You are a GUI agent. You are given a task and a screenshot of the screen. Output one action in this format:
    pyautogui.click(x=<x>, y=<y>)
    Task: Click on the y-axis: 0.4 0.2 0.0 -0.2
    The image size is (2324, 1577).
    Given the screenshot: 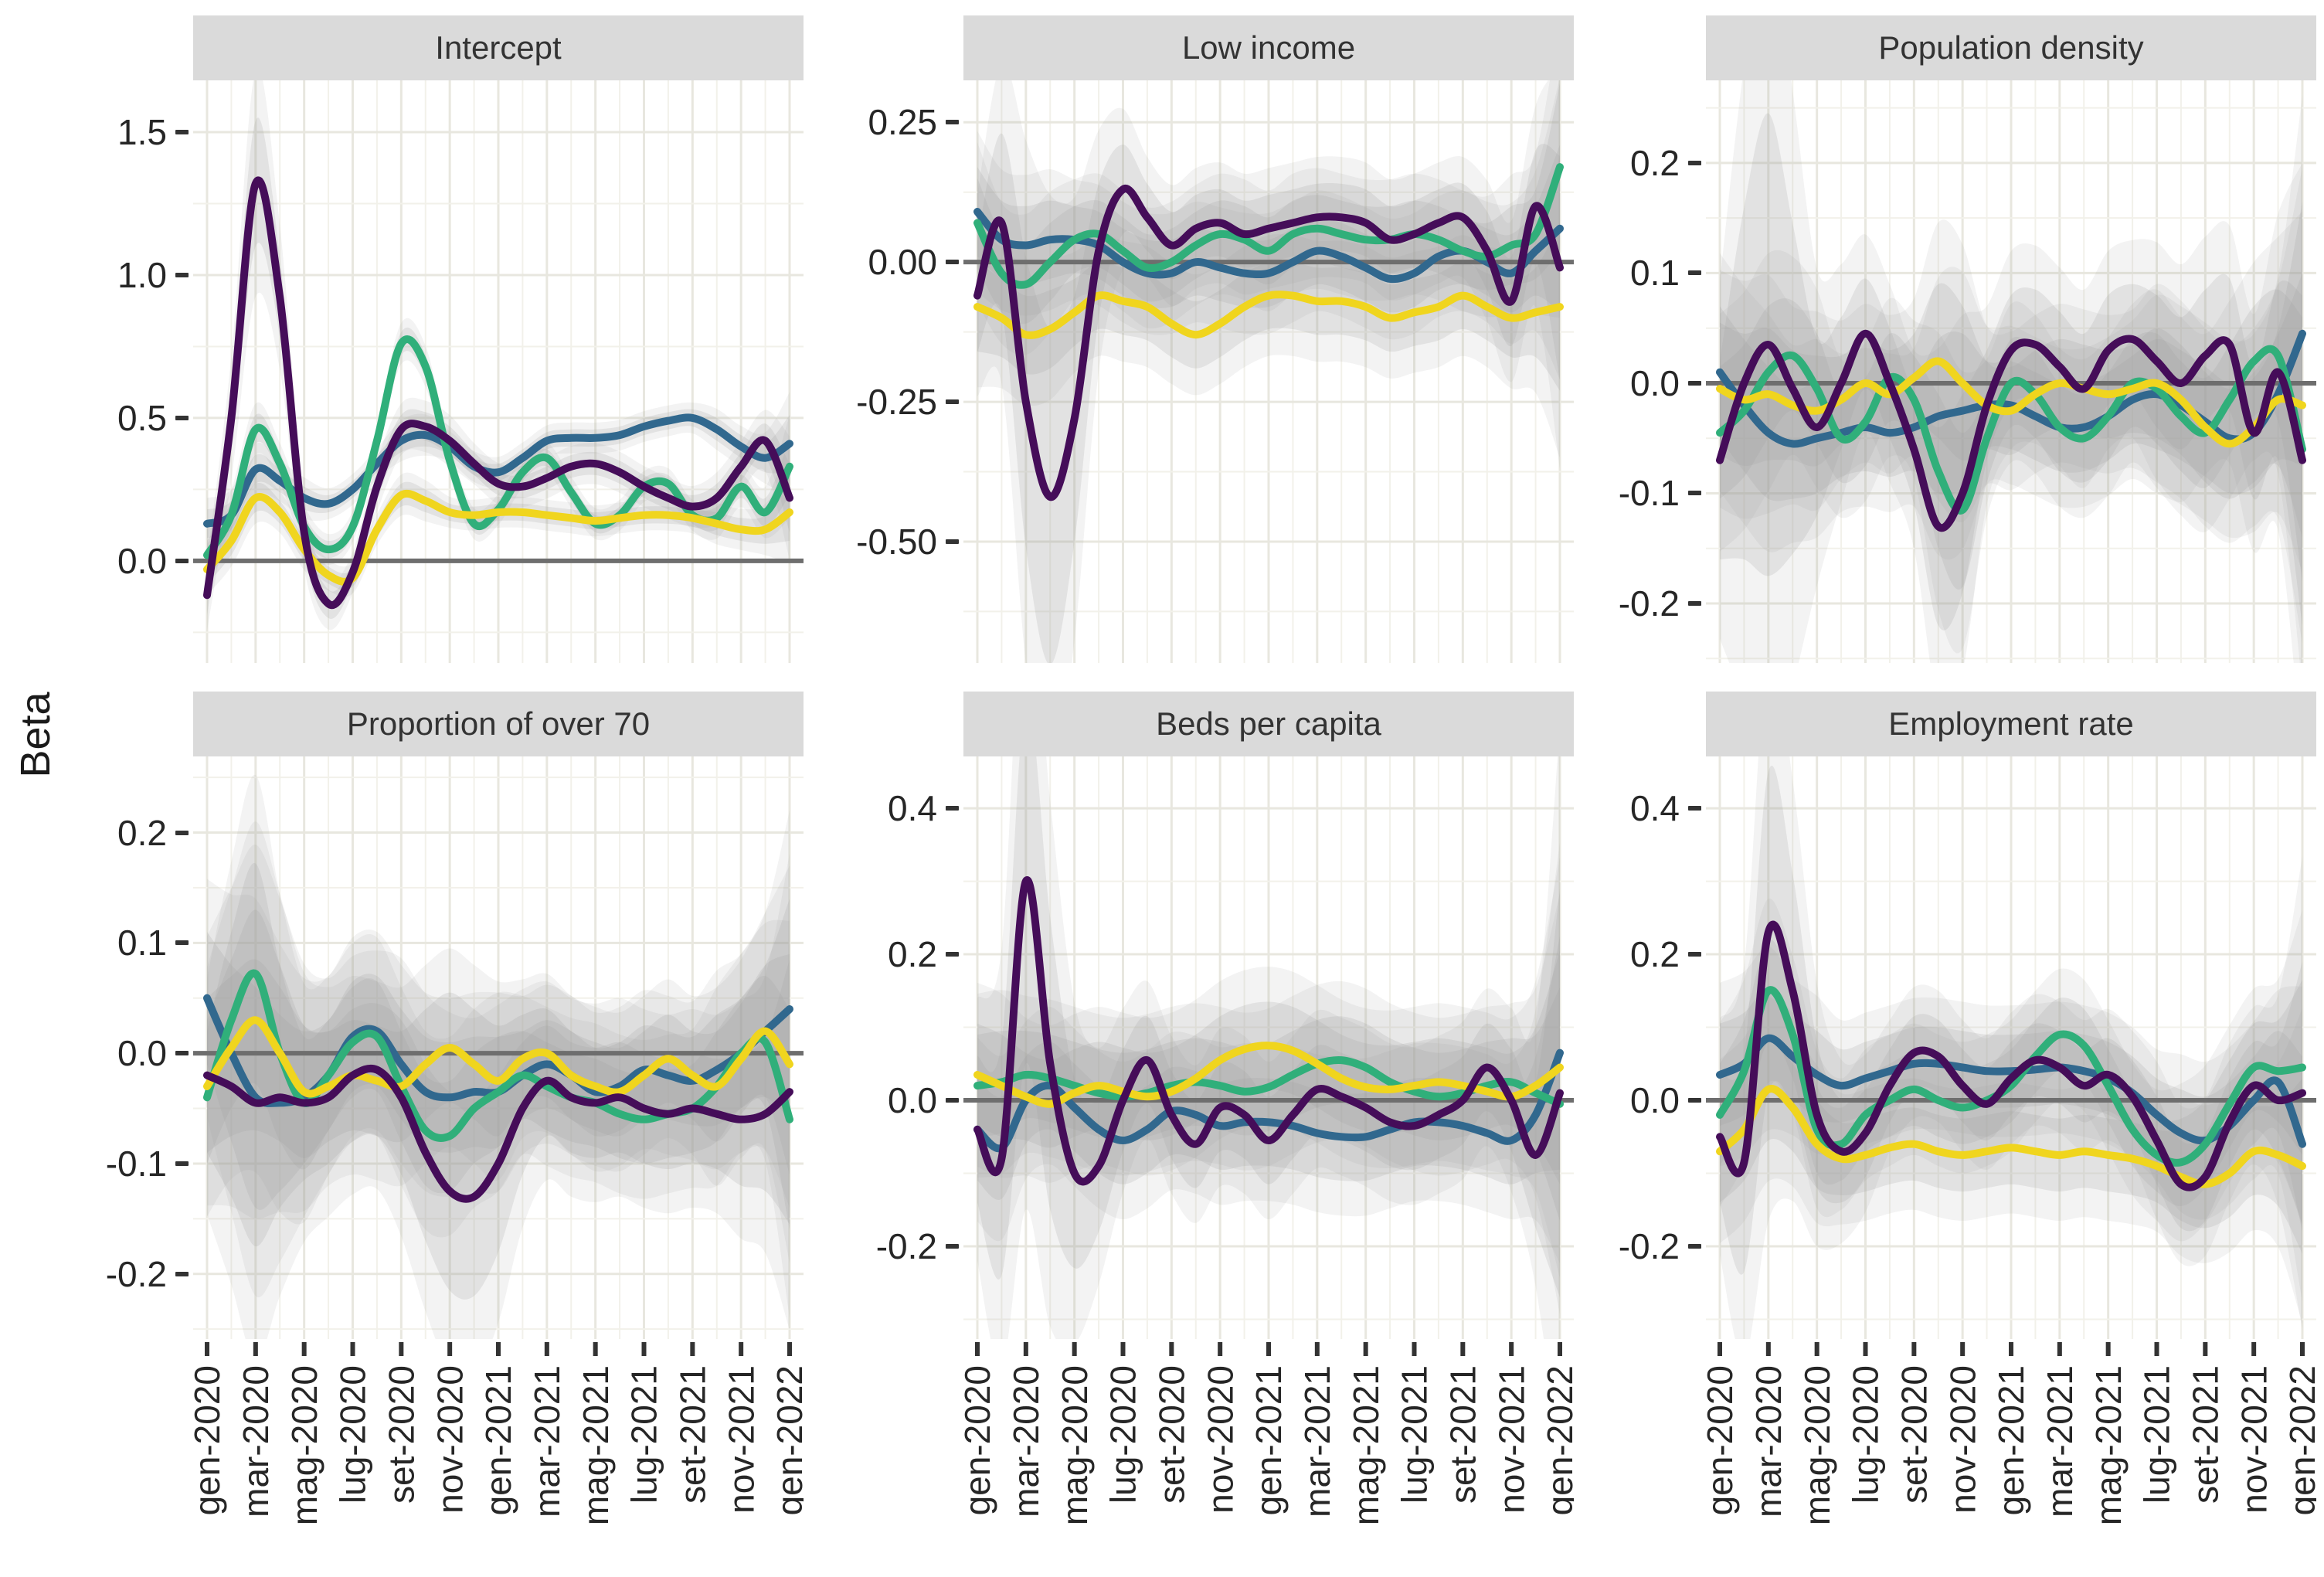 What is the action you would take?
    pyautogui.click(x=1654, y=1047)
    